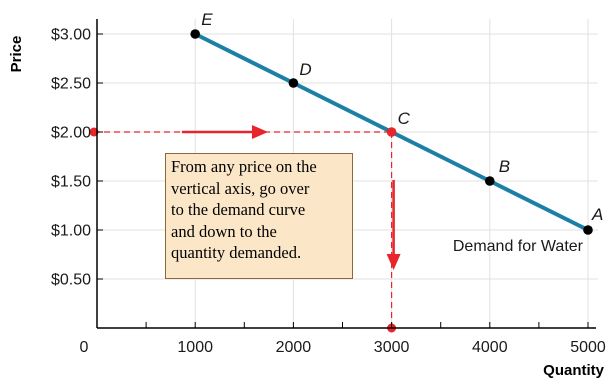 This screenshot has width=613, height=388. Describe the element at coordinates (404, 118) in the screenshot. I see `point-label-c: C` at that location.